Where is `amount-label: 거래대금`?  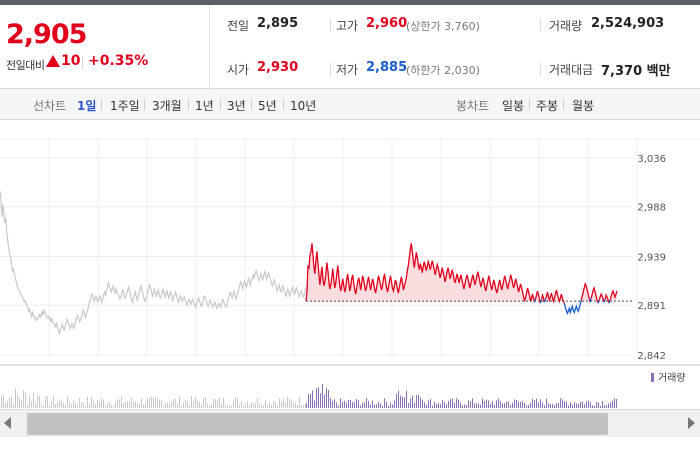
amount-label: 거래대금 is located at coordinates (571, 70).